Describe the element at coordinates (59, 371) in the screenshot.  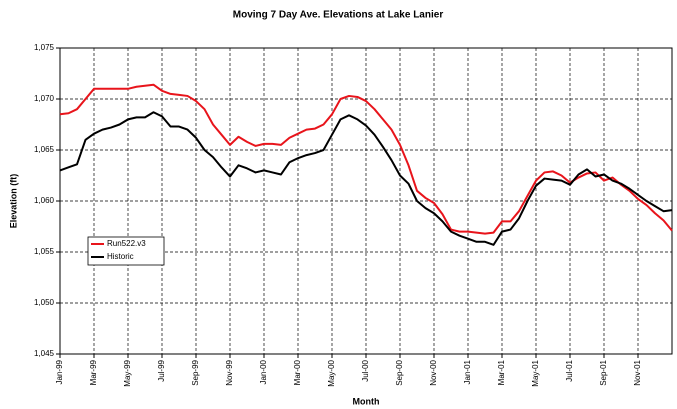
I see `x-tick-label: Jan-99` at that location.